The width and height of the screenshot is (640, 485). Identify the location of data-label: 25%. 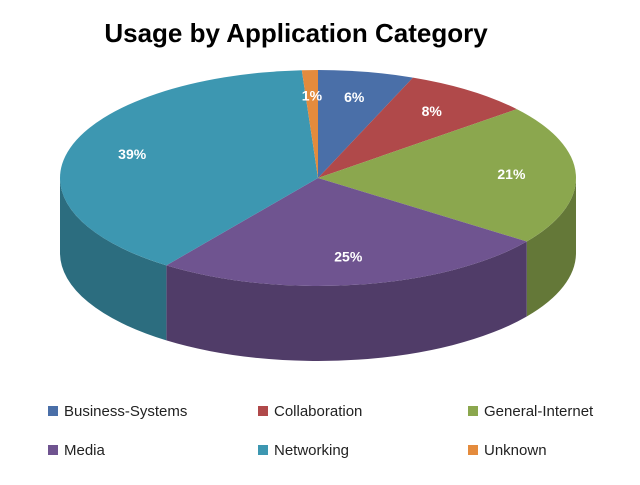
(348, 257).